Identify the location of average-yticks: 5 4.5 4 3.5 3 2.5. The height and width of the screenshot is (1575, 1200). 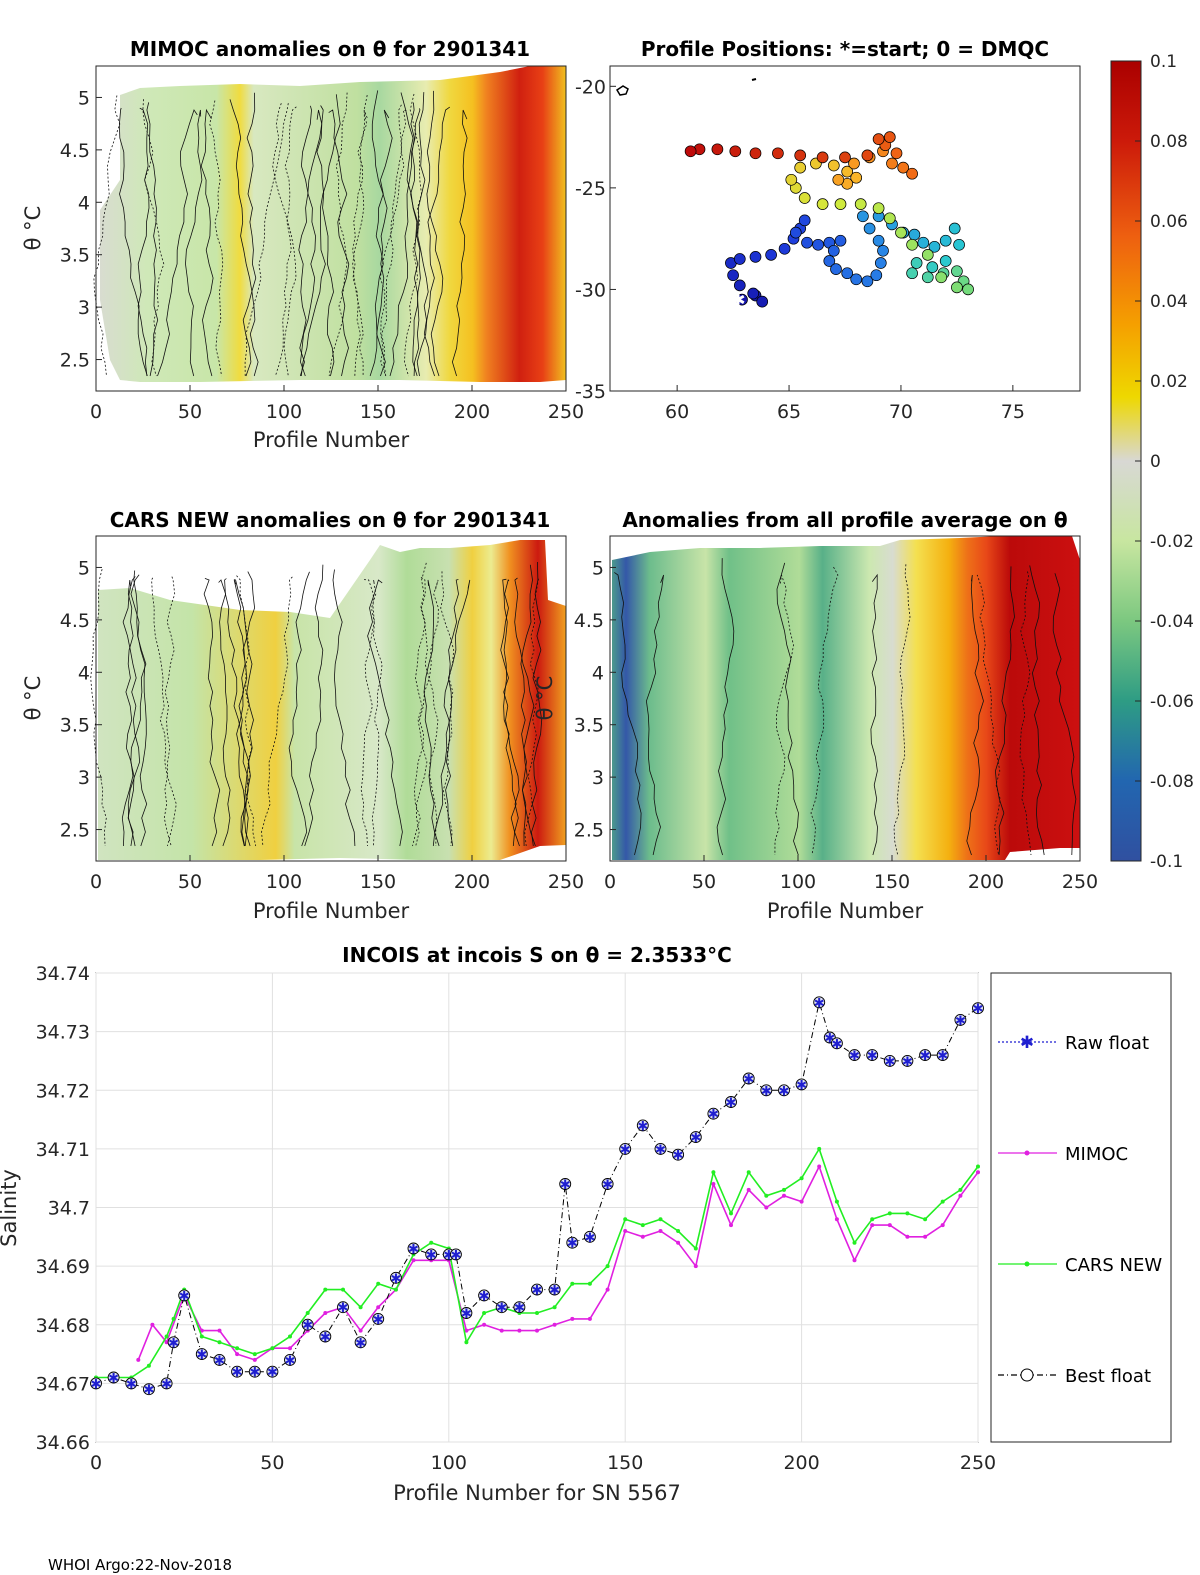
(595, 699).